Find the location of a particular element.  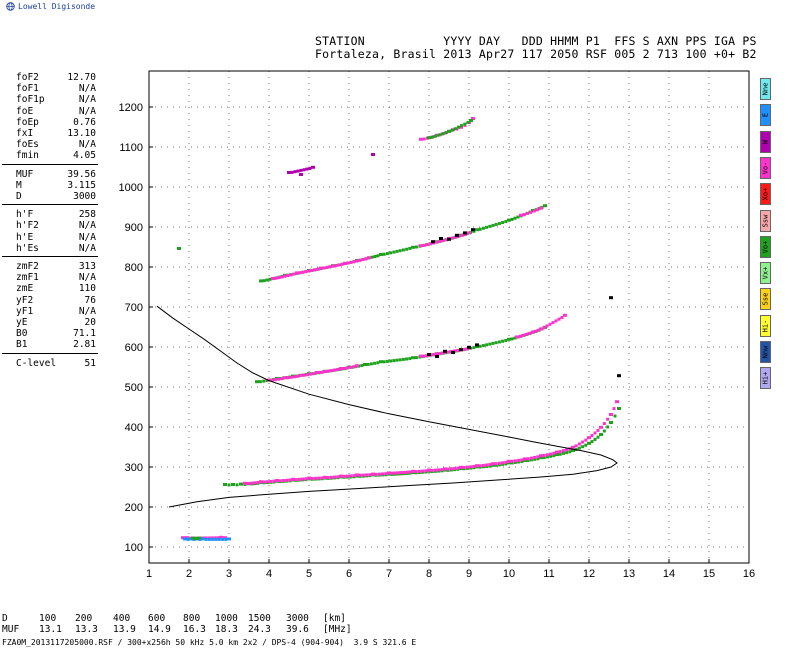

muf-table-row: MUF 13.1 13.3 13.9 14.9 16.3 18.3 24.3 39.6 [MHz] is located at coordinates (202, 629).